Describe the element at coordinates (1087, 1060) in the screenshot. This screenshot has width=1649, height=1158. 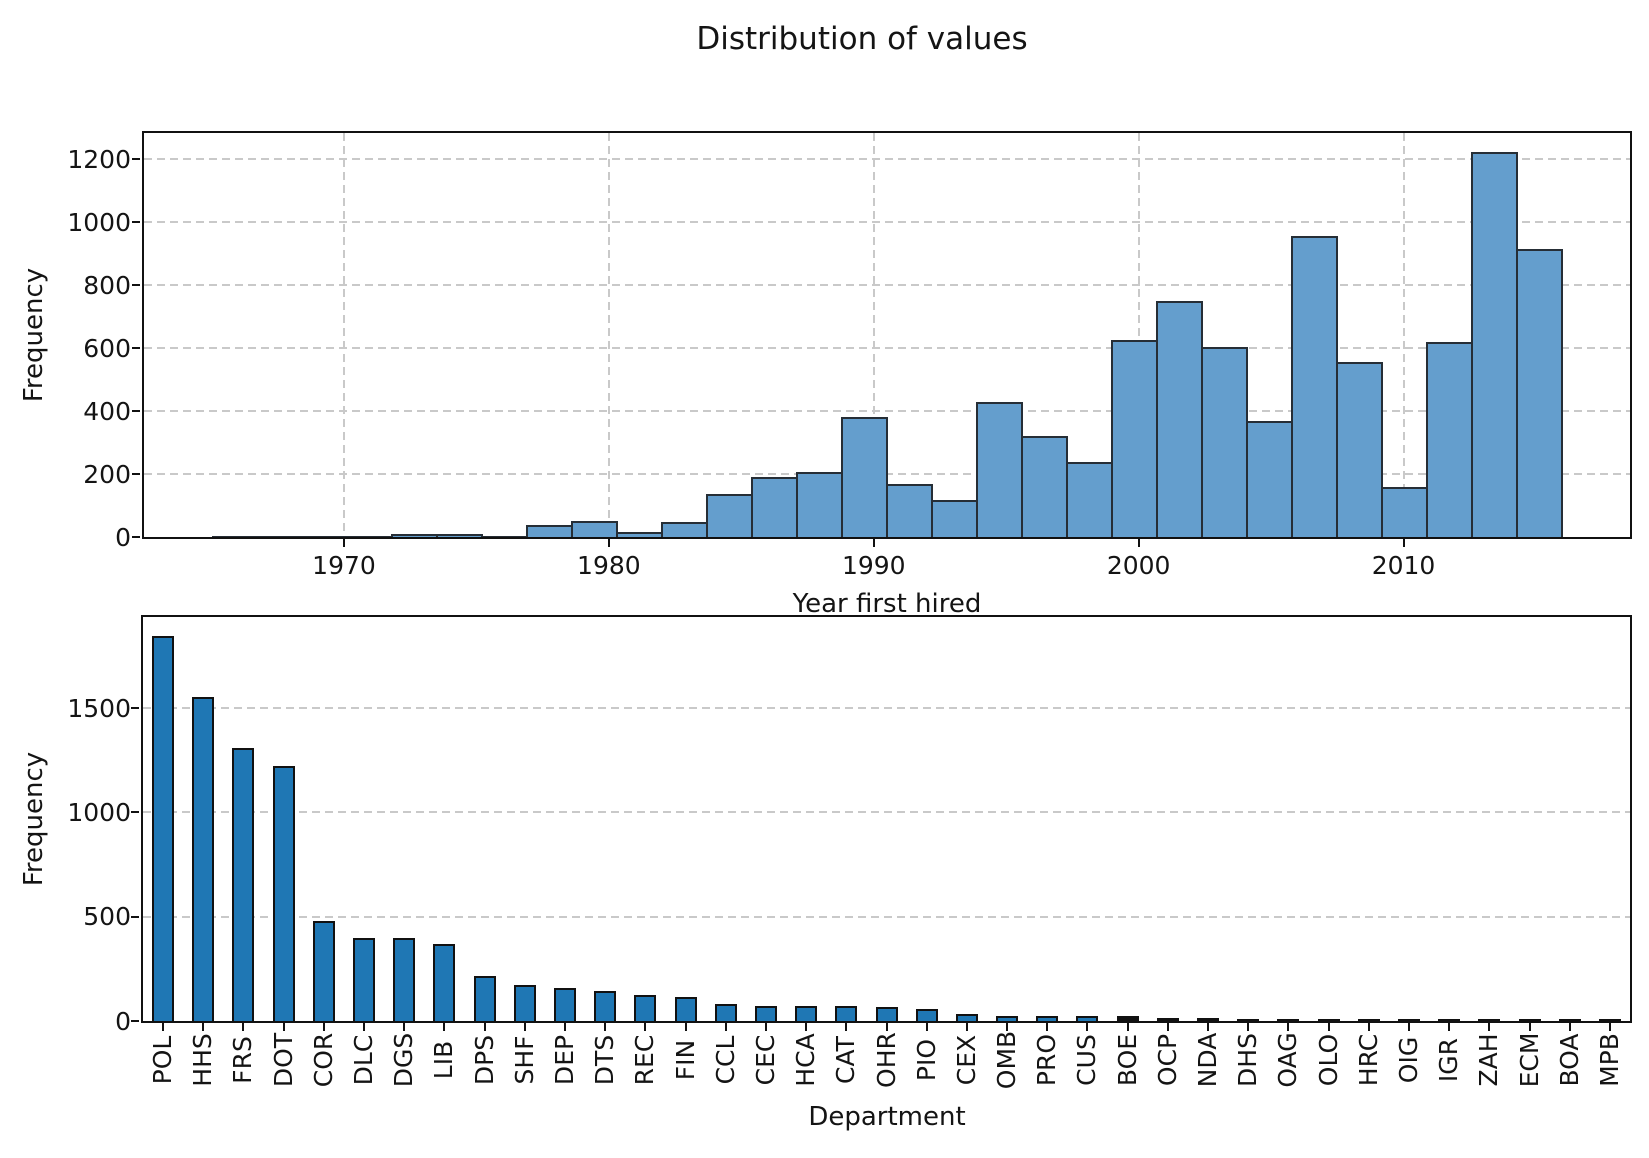
I see `category-label: CUS` at that location.